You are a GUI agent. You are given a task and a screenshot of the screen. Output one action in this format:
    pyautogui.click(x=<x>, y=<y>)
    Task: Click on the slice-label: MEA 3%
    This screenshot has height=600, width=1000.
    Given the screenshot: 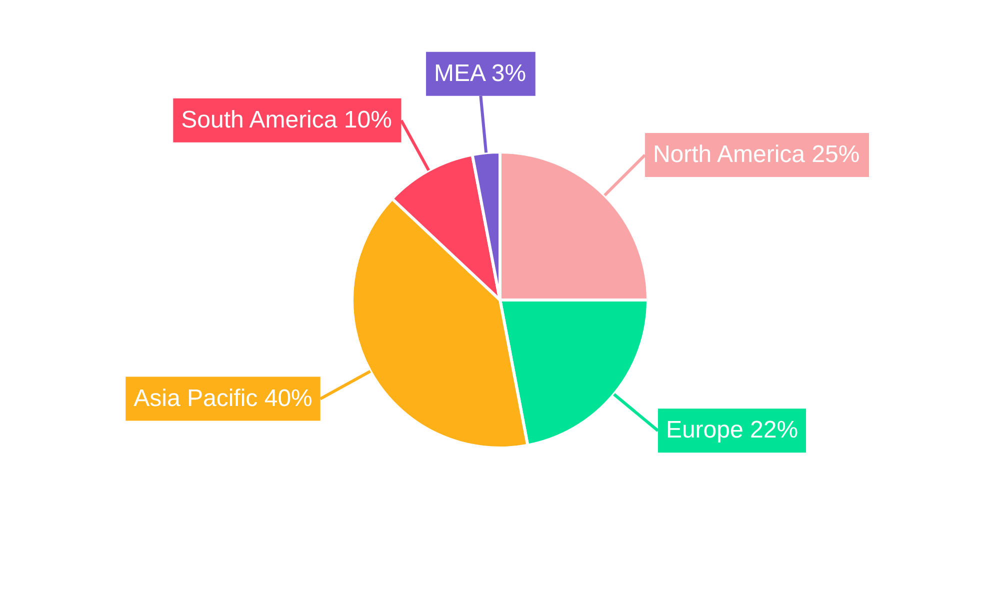 What is the action you would take?
    pyautogui.click(x=480, y=73)
    